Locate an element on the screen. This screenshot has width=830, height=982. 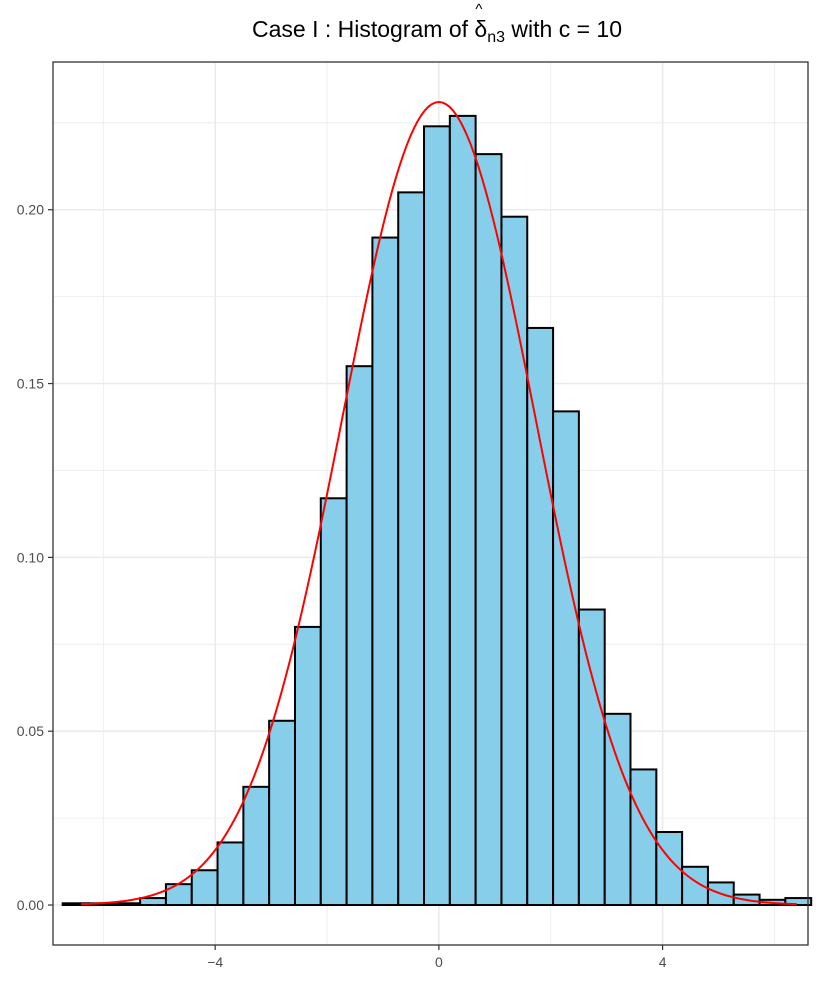
y-tick-label: 0.10 is located at coordinates (30, 557).